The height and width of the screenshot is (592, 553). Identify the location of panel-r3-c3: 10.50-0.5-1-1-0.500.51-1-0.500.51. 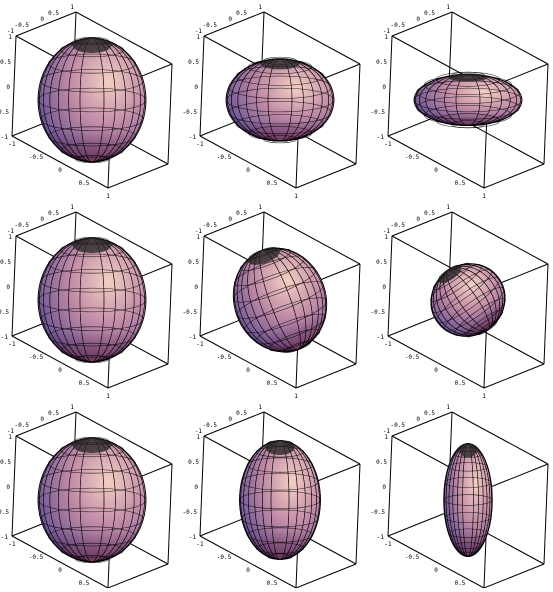
(460, 496).